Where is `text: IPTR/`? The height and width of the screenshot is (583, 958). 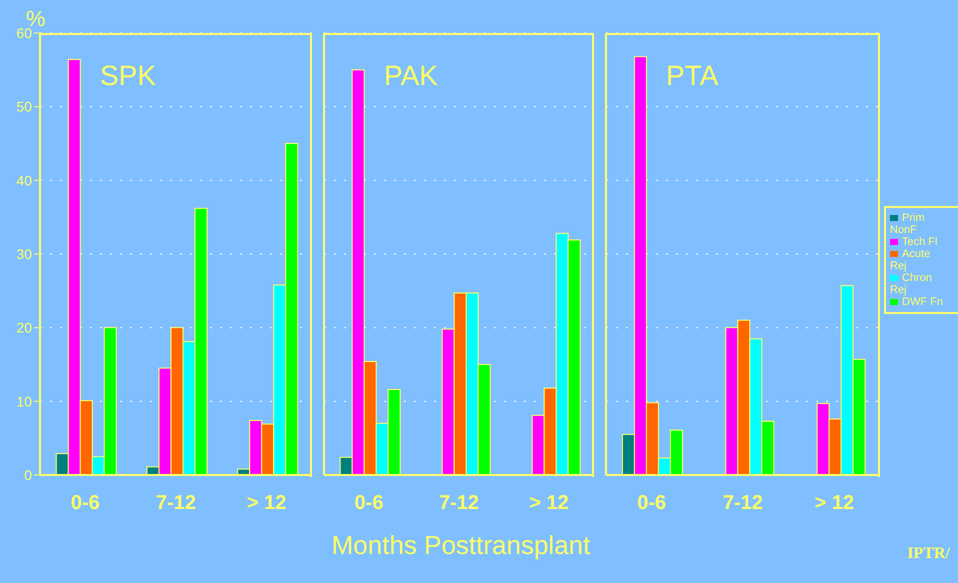 text: IPTR/ is located at coordinates (928, 554).